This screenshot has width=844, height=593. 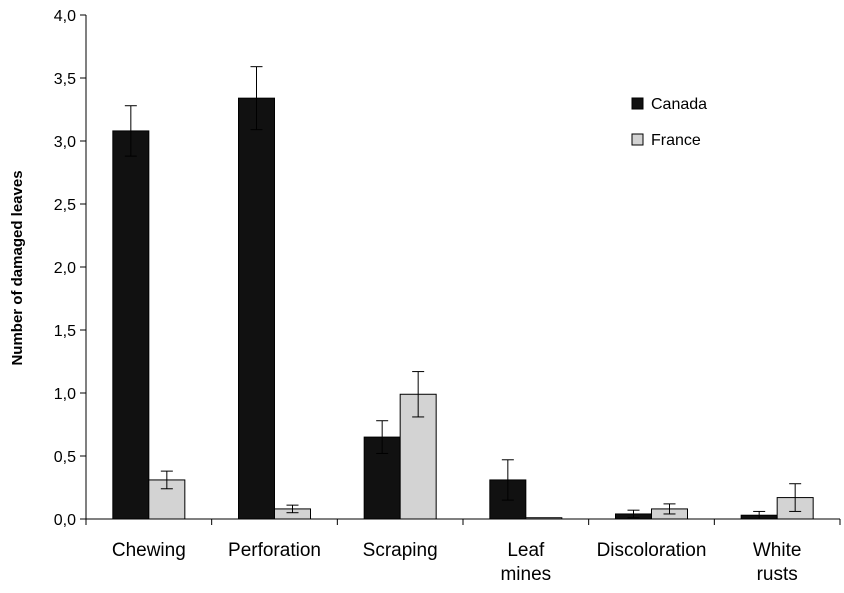 I want to click on x-category-label-1: Perforation, so click(x=274, y=550).